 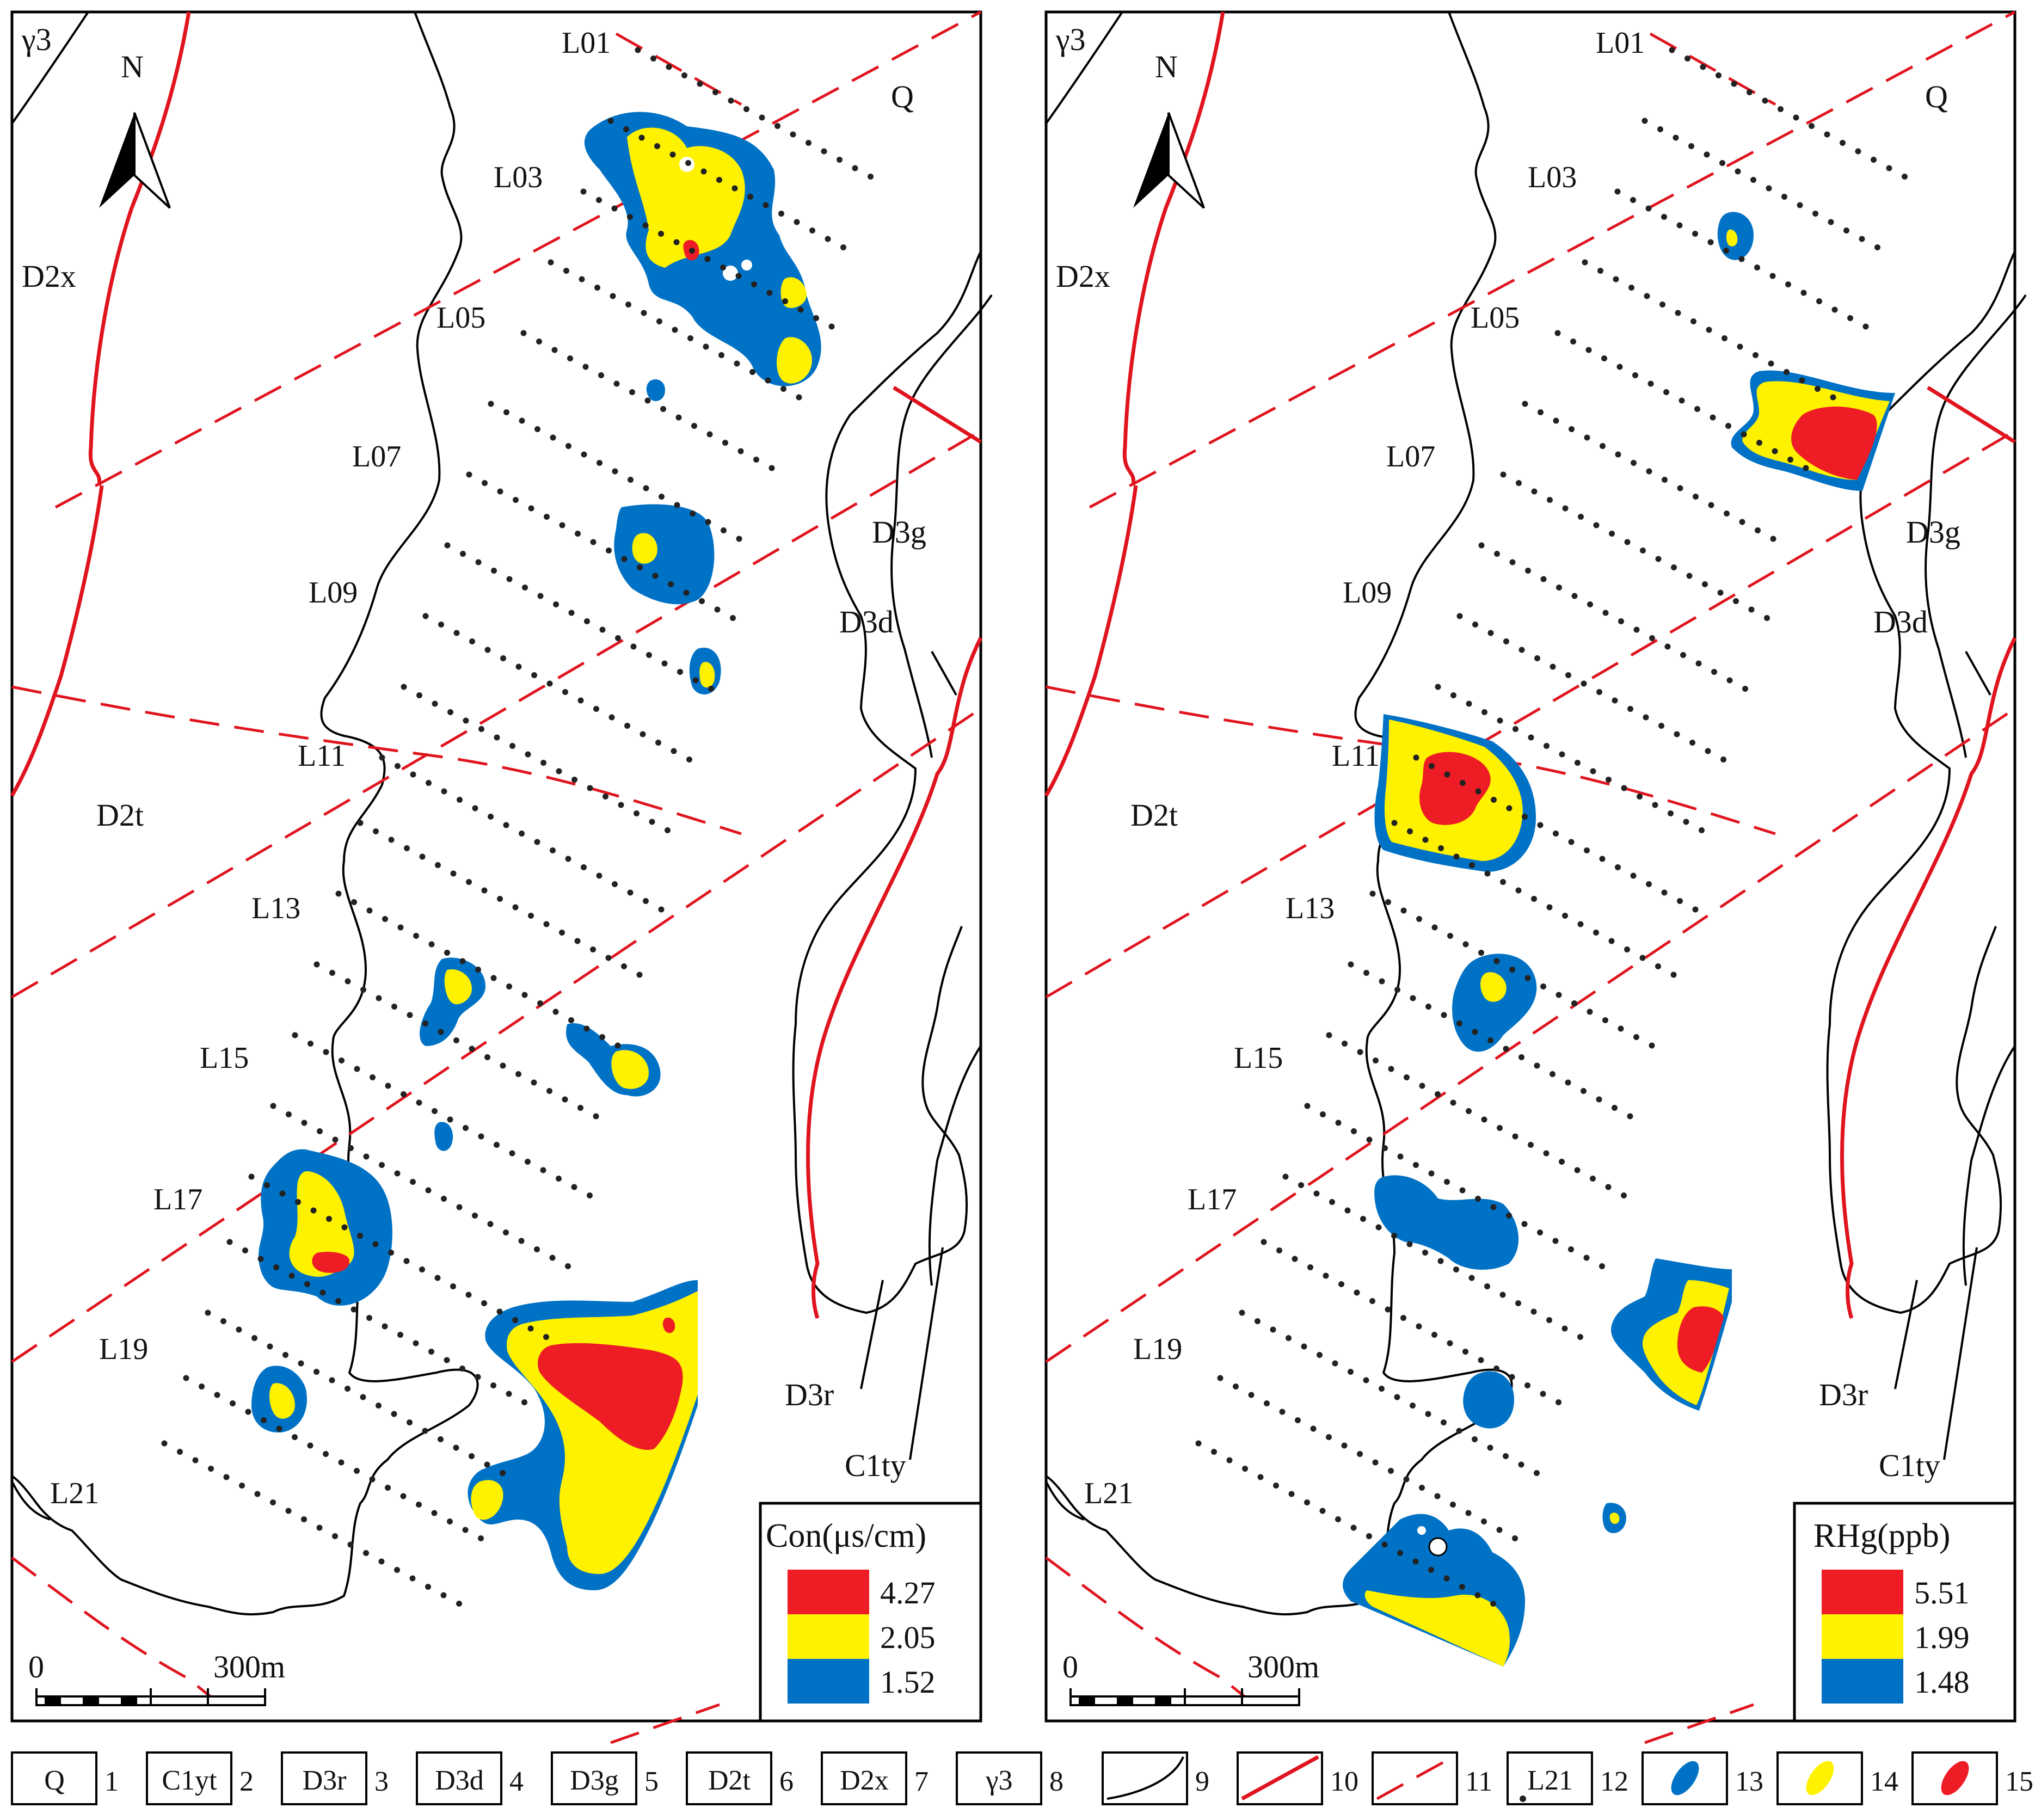 I want to click on key-item-8: γ3 8, so click(x=1009, y=1778).